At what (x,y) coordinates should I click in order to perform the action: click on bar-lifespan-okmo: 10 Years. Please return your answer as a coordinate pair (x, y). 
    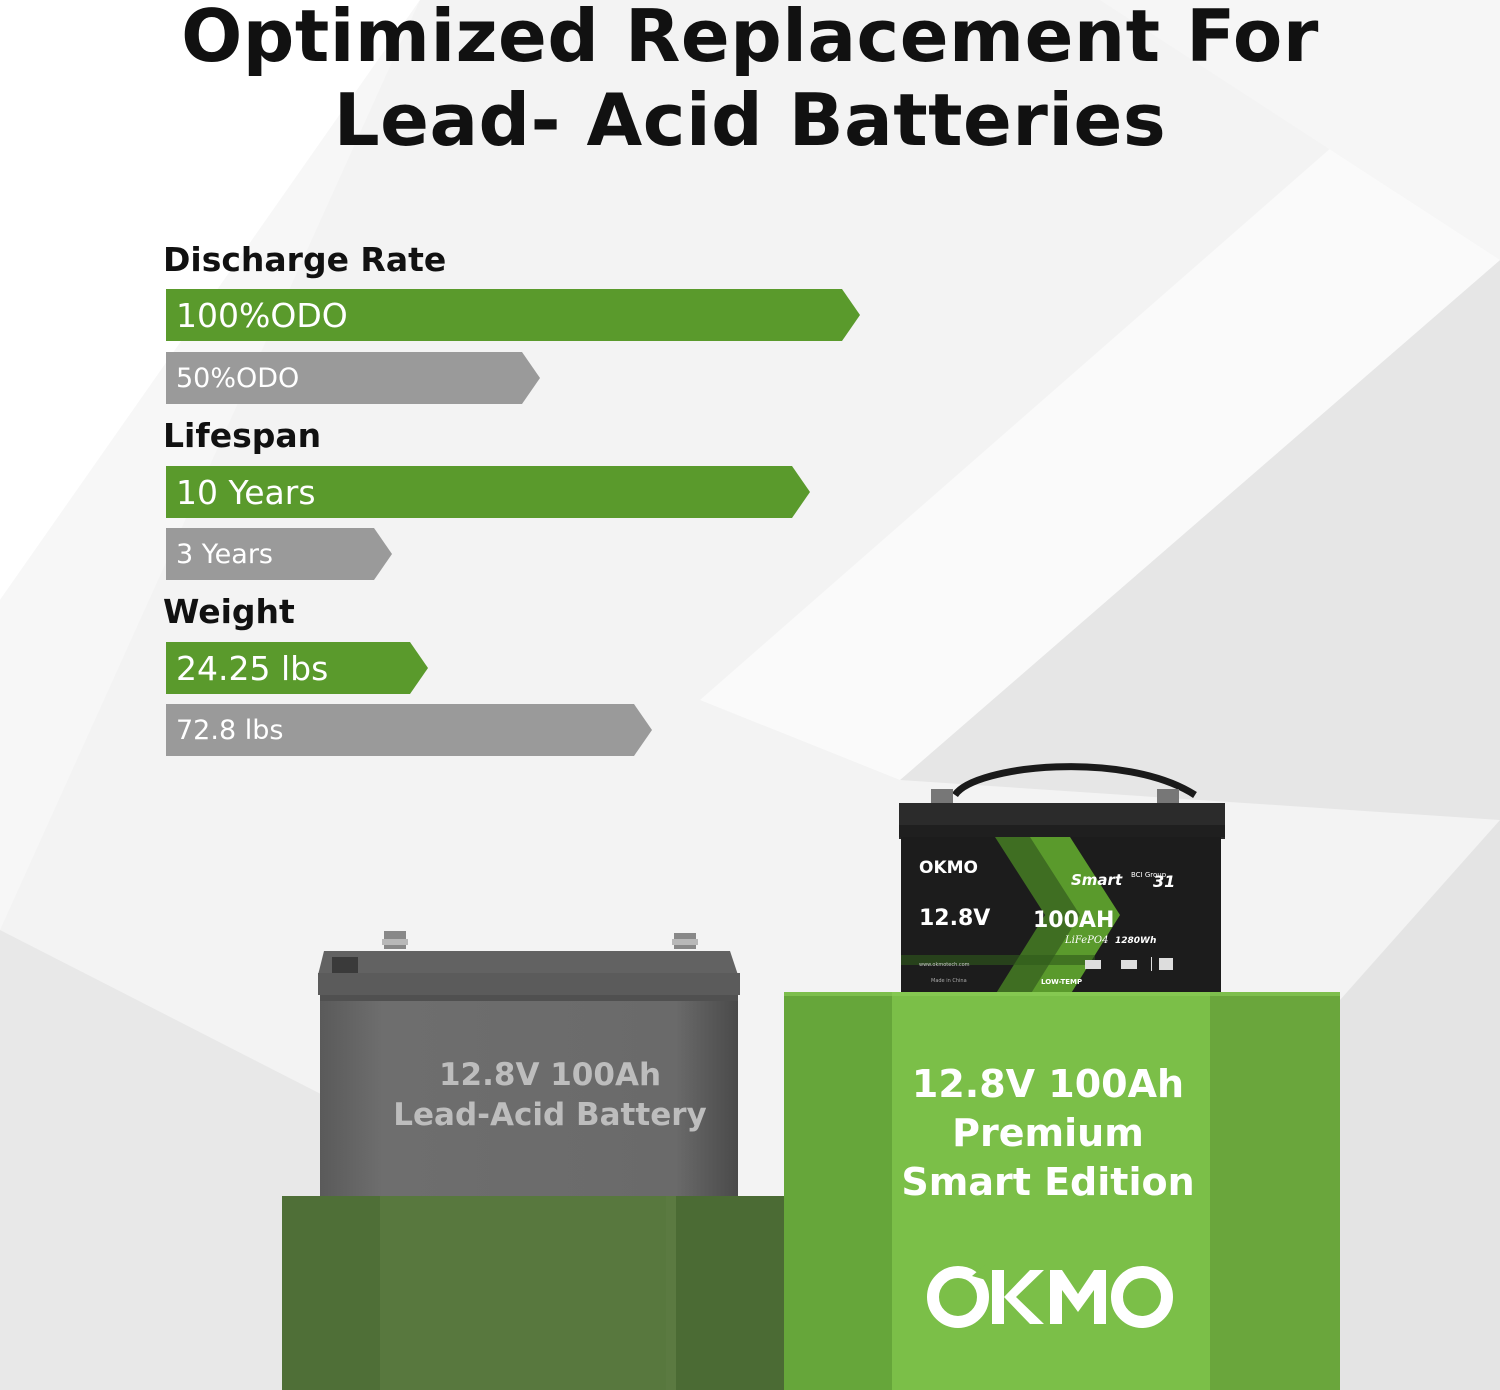
    Looking at the image, I should click on (488, 492).